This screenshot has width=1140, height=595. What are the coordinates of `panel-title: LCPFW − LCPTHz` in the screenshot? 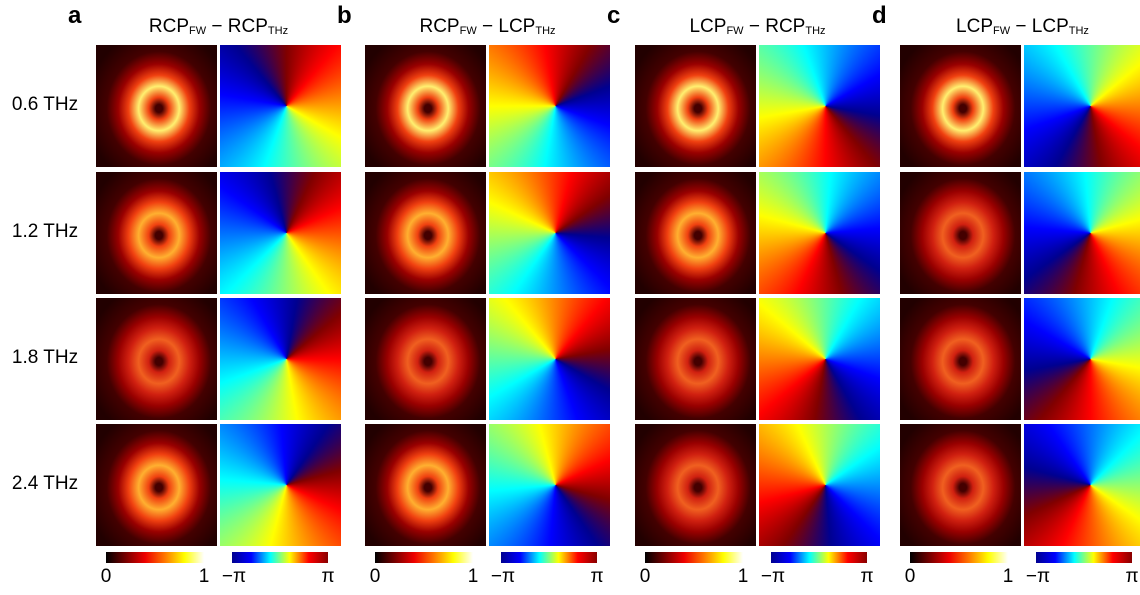 It's located at (1020, 27).